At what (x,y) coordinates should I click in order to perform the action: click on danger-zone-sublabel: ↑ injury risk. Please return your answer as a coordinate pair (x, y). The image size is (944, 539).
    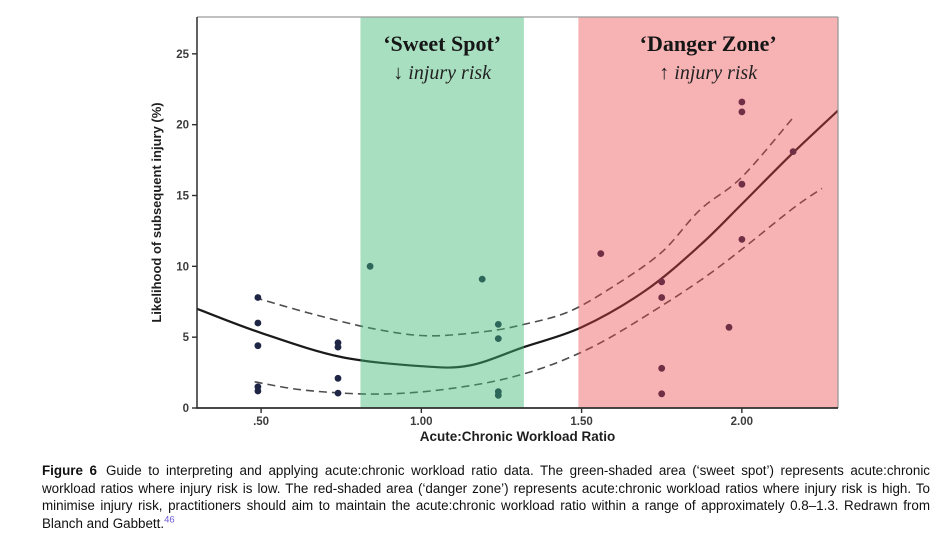
    Looking at the image, I should click on (708, 73).